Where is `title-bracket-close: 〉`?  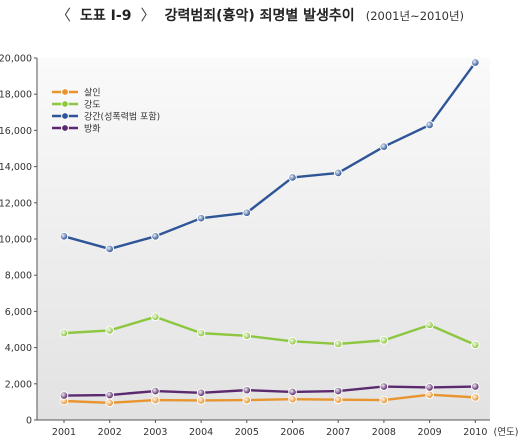
title-bracket-close: 〉 is located at coordinates (148, 15).